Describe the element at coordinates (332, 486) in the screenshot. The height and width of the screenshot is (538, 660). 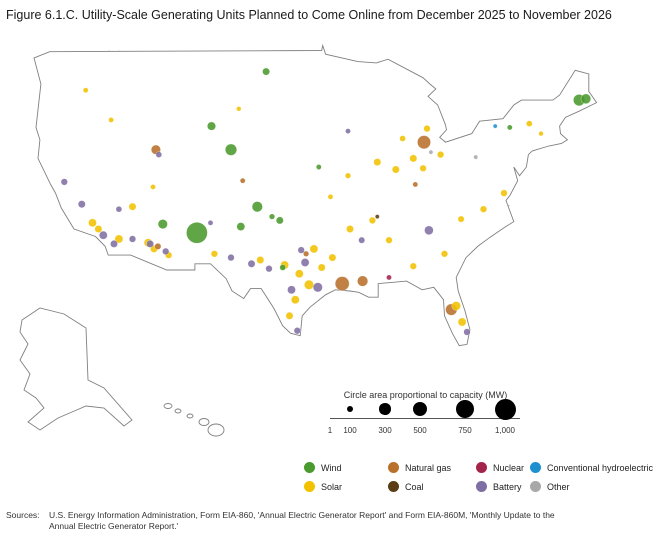
I see `legend-label: Solar` at that location.